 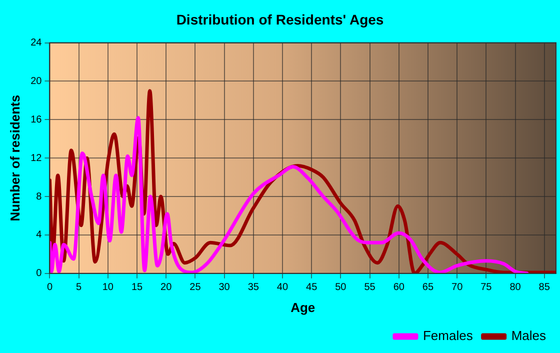 What do you see at coordinates (528, 336) in the screenshot?
I see `legend-label: Males` at bounding box center [528, 336].